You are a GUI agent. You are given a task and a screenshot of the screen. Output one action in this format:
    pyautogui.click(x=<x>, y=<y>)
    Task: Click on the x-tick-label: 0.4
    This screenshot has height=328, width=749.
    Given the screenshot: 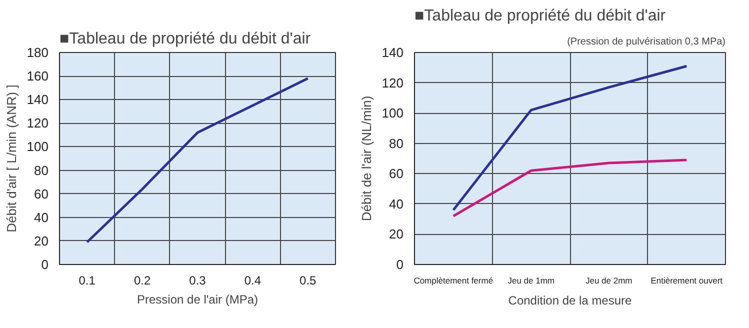 What is the action you would take?
    pyautogui.click(x=253, y=281)
    